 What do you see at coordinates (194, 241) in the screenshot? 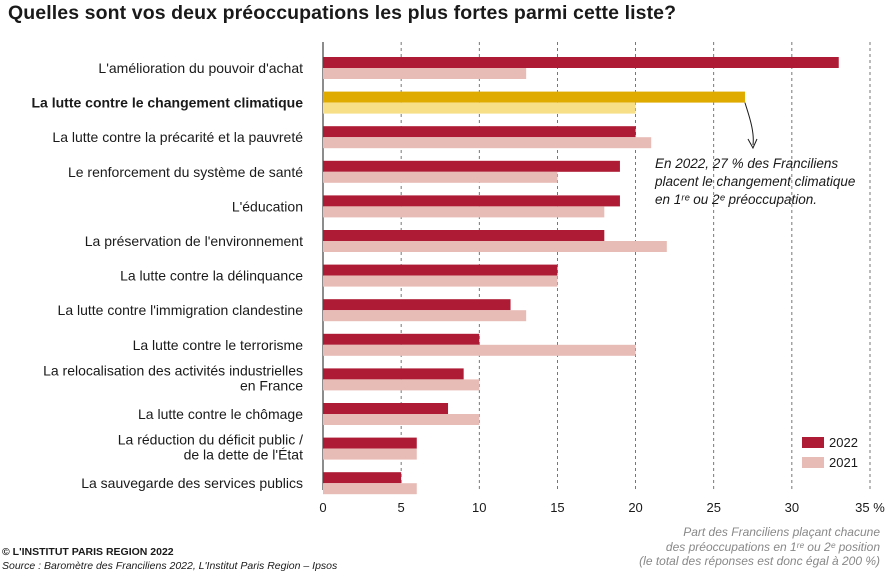
I see `category-label: La préservation de l'environnement` at bounding box center [194, 241].